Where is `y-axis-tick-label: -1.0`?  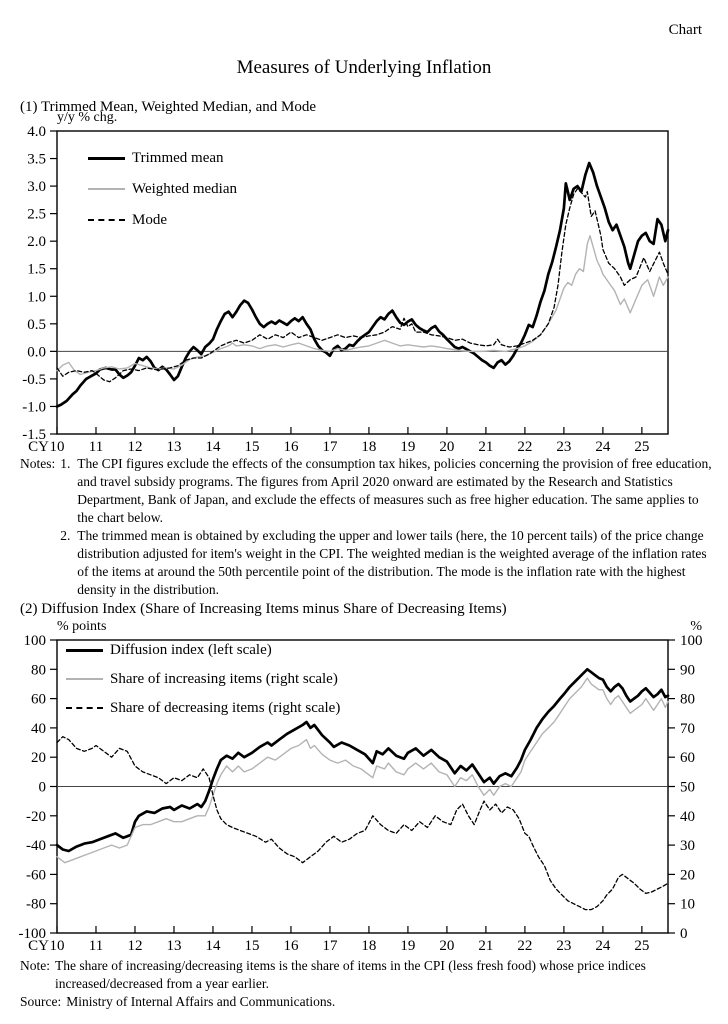
y-axis-tick-label: -1.0 is located at coordinates (34, 407).